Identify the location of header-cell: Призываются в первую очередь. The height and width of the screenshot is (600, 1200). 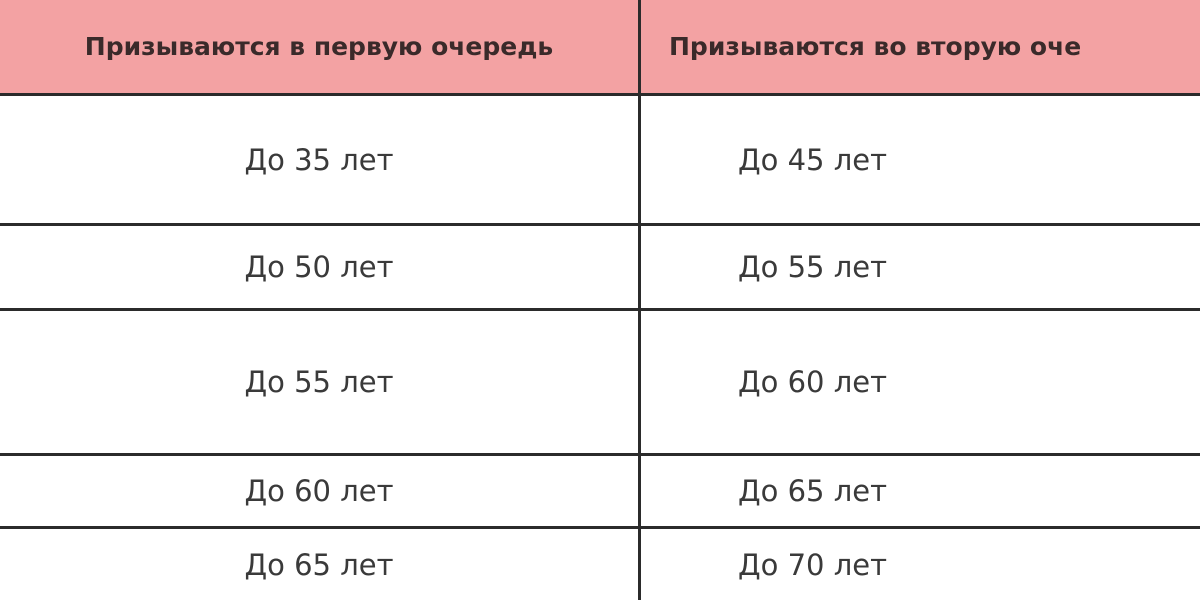
(320, 48).